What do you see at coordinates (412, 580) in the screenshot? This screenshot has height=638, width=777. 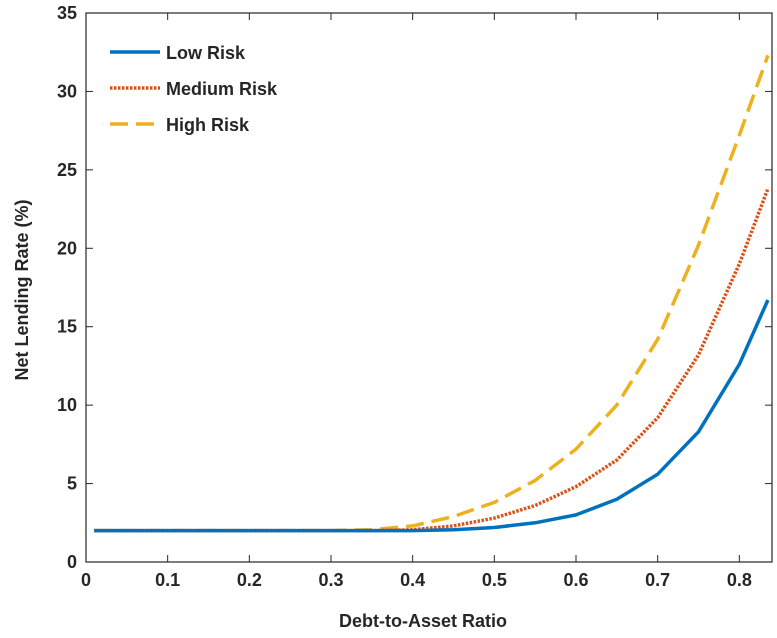 I see `x-tick-label: 0.4` at bounding box center [412, 580].